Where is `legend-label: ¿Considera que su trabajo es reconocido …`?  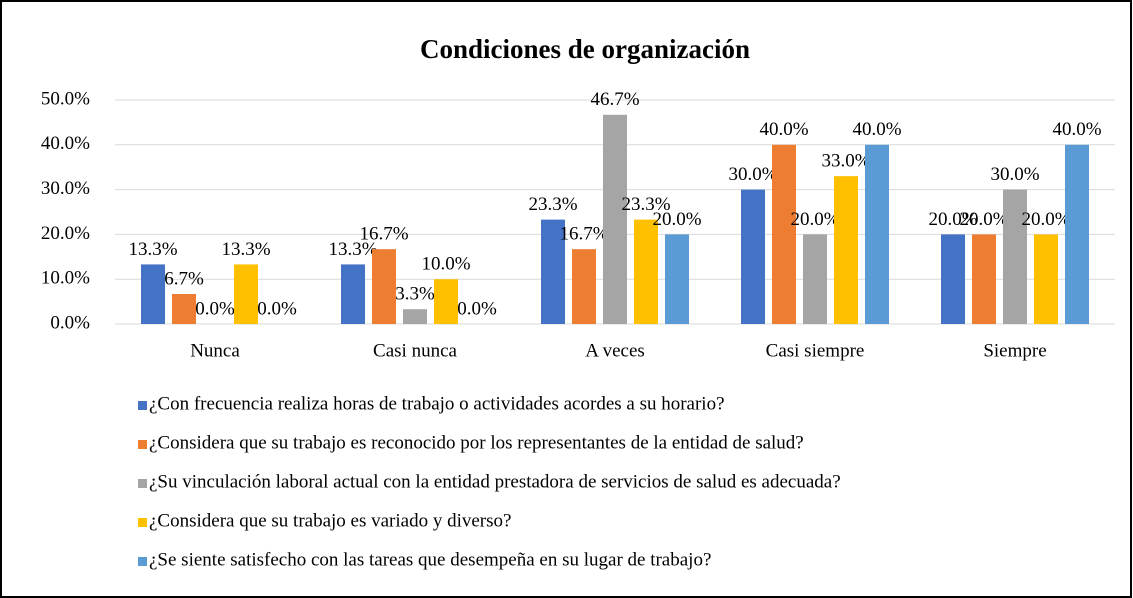
legend-label: ¿Considera que su trabajo es reconocido … is located at coordinates (476, 442).